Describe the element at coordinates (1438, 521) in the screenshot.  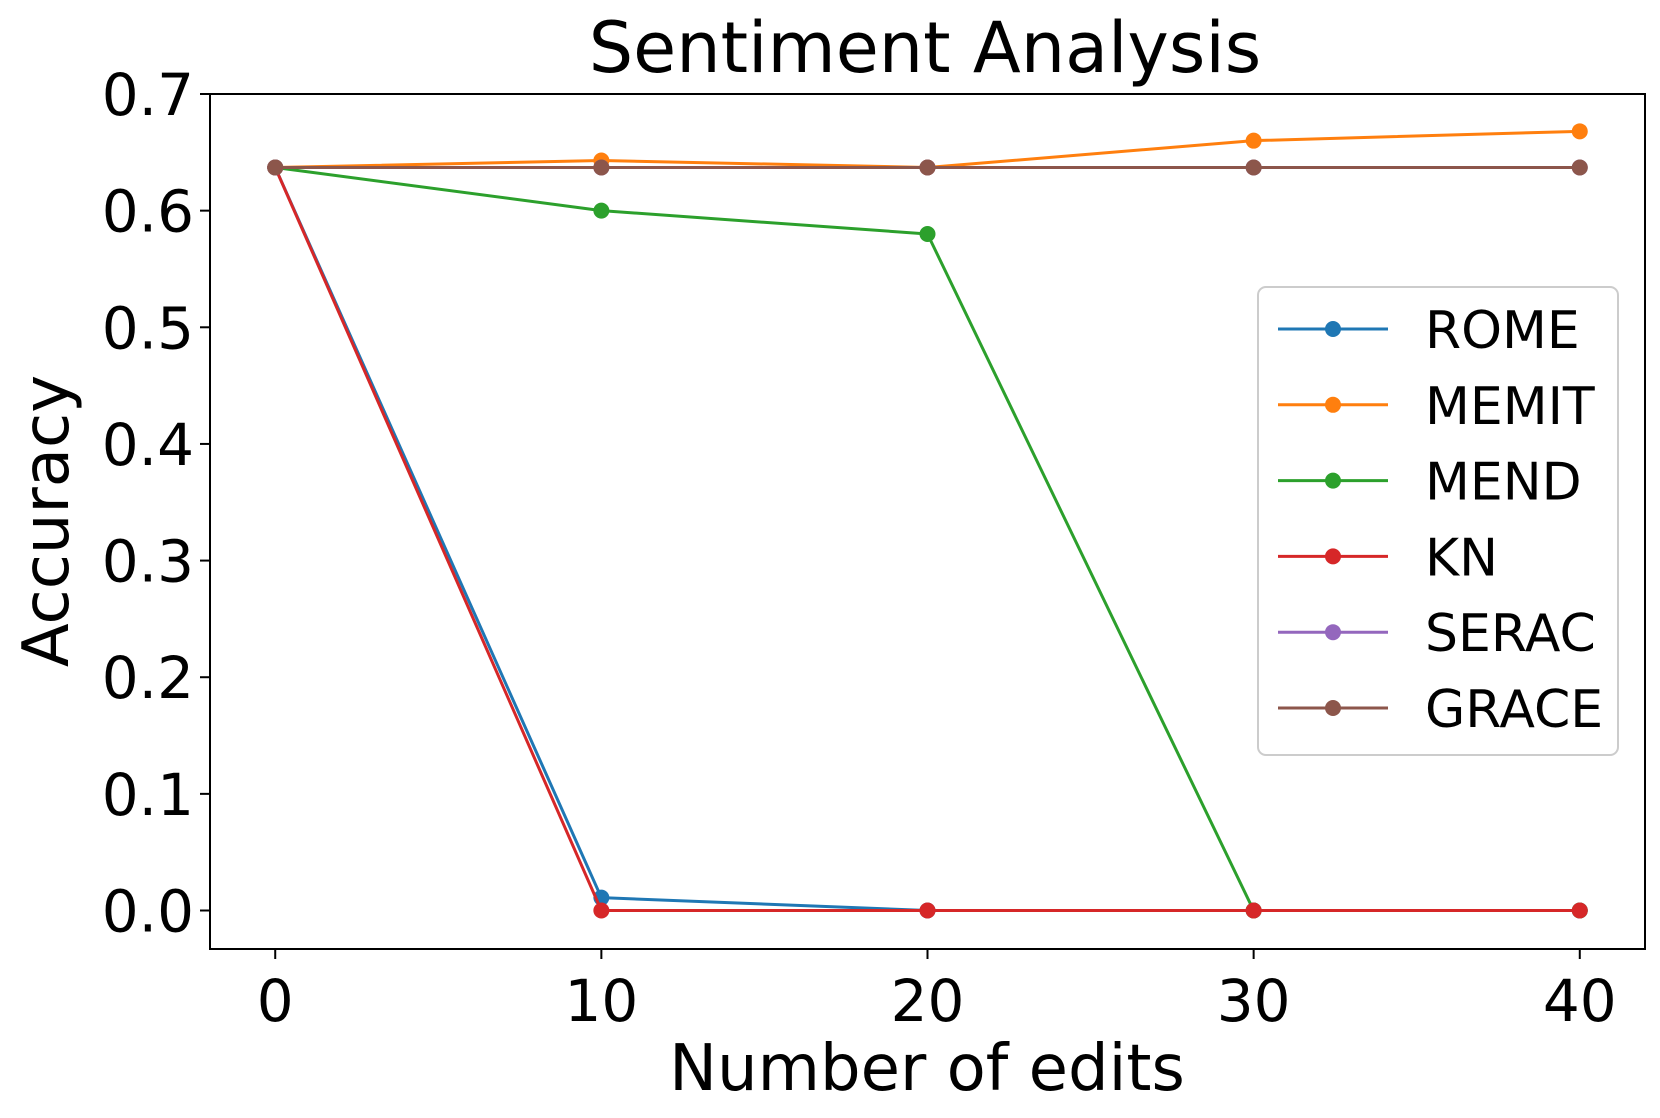
I see `legend: ROME MEMIT MEND KN SERAC GRACE` at that location.